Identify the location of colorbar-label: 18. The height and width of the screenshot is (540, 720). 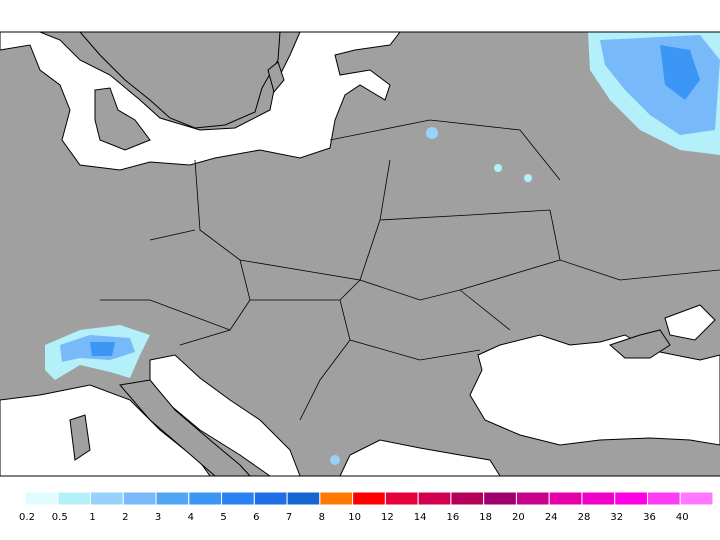
(485, 517).